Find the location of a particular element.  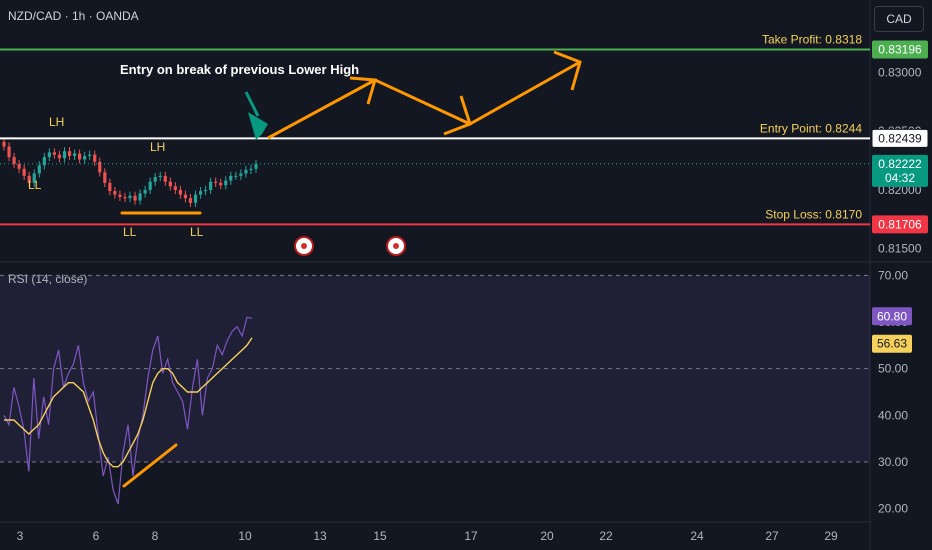

time-tick-label: 10 is located at coordinates (245, 536).